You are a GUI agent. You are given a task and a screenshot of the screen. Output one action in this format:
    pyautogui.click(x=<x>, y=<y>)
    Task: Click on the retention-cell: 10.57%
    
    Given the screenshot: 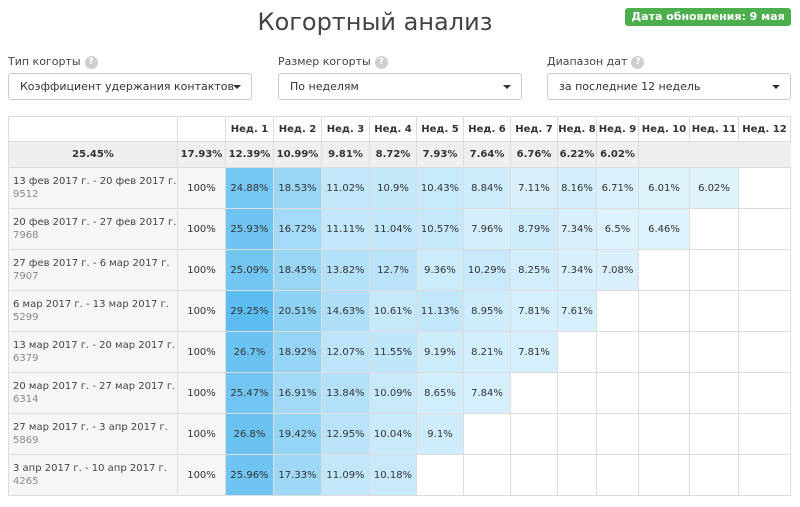 What is the action you would take?
    pyautogui.click(x=440, y=229)
    